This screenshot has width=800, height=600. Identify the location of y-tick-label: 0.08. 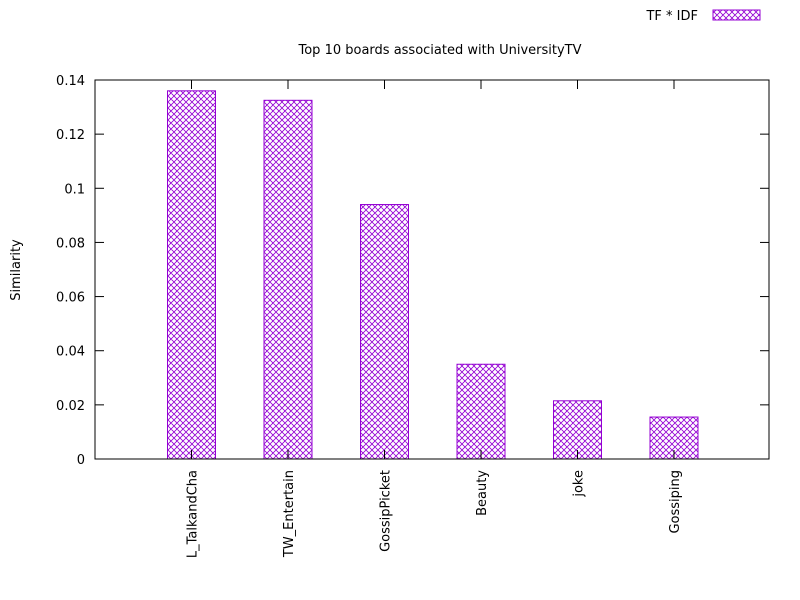
(70, 243).